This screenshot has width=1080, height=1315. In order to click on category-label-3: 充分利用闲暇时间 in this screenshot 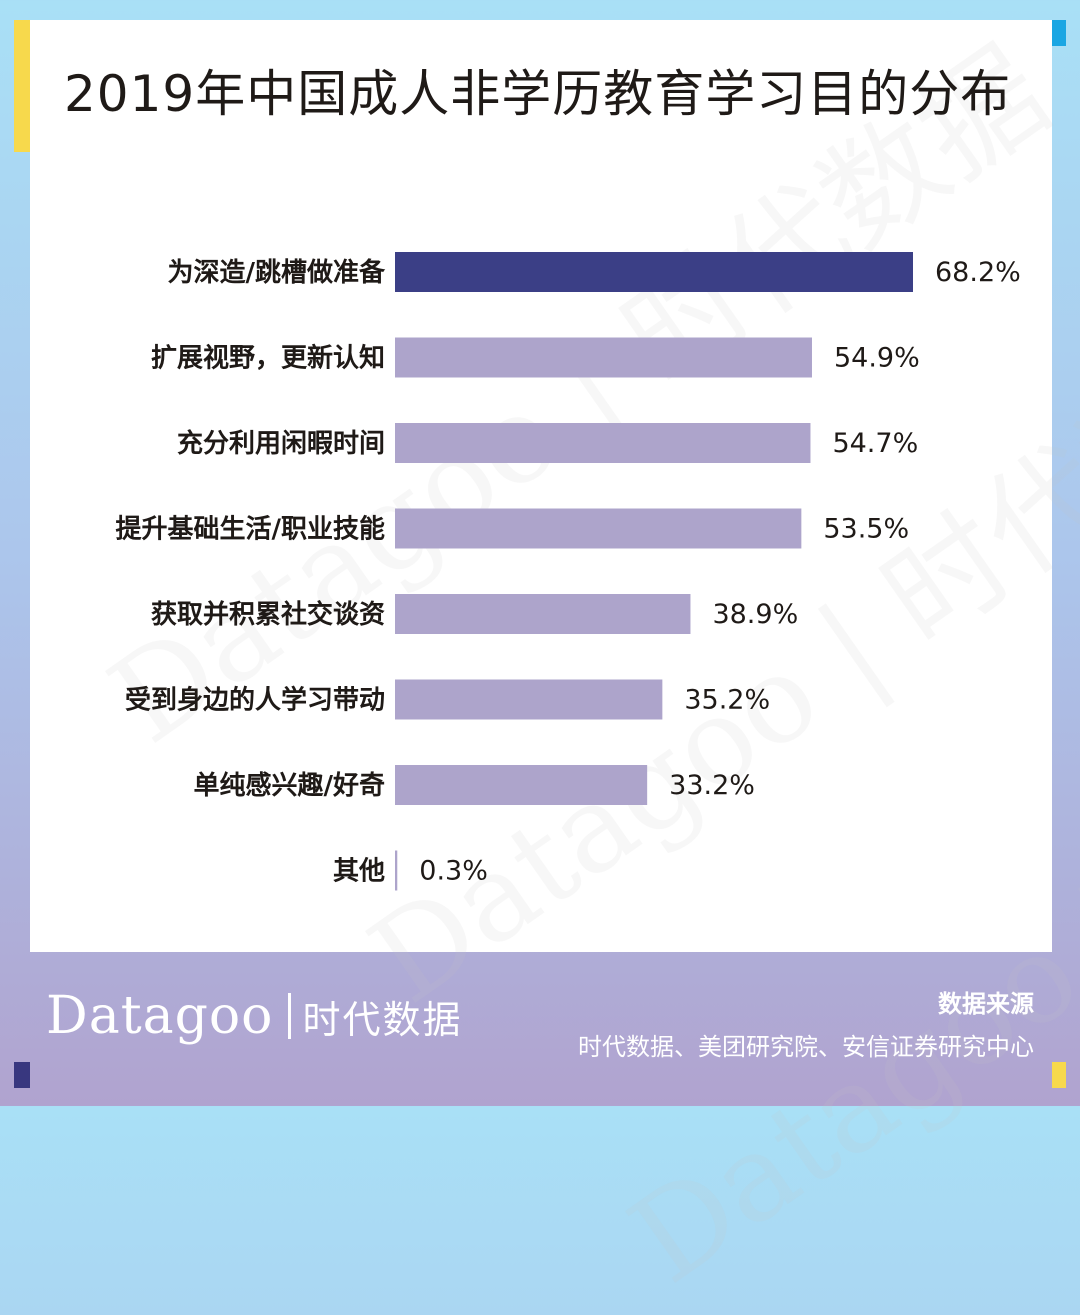, I will do `click(281, 443)`.